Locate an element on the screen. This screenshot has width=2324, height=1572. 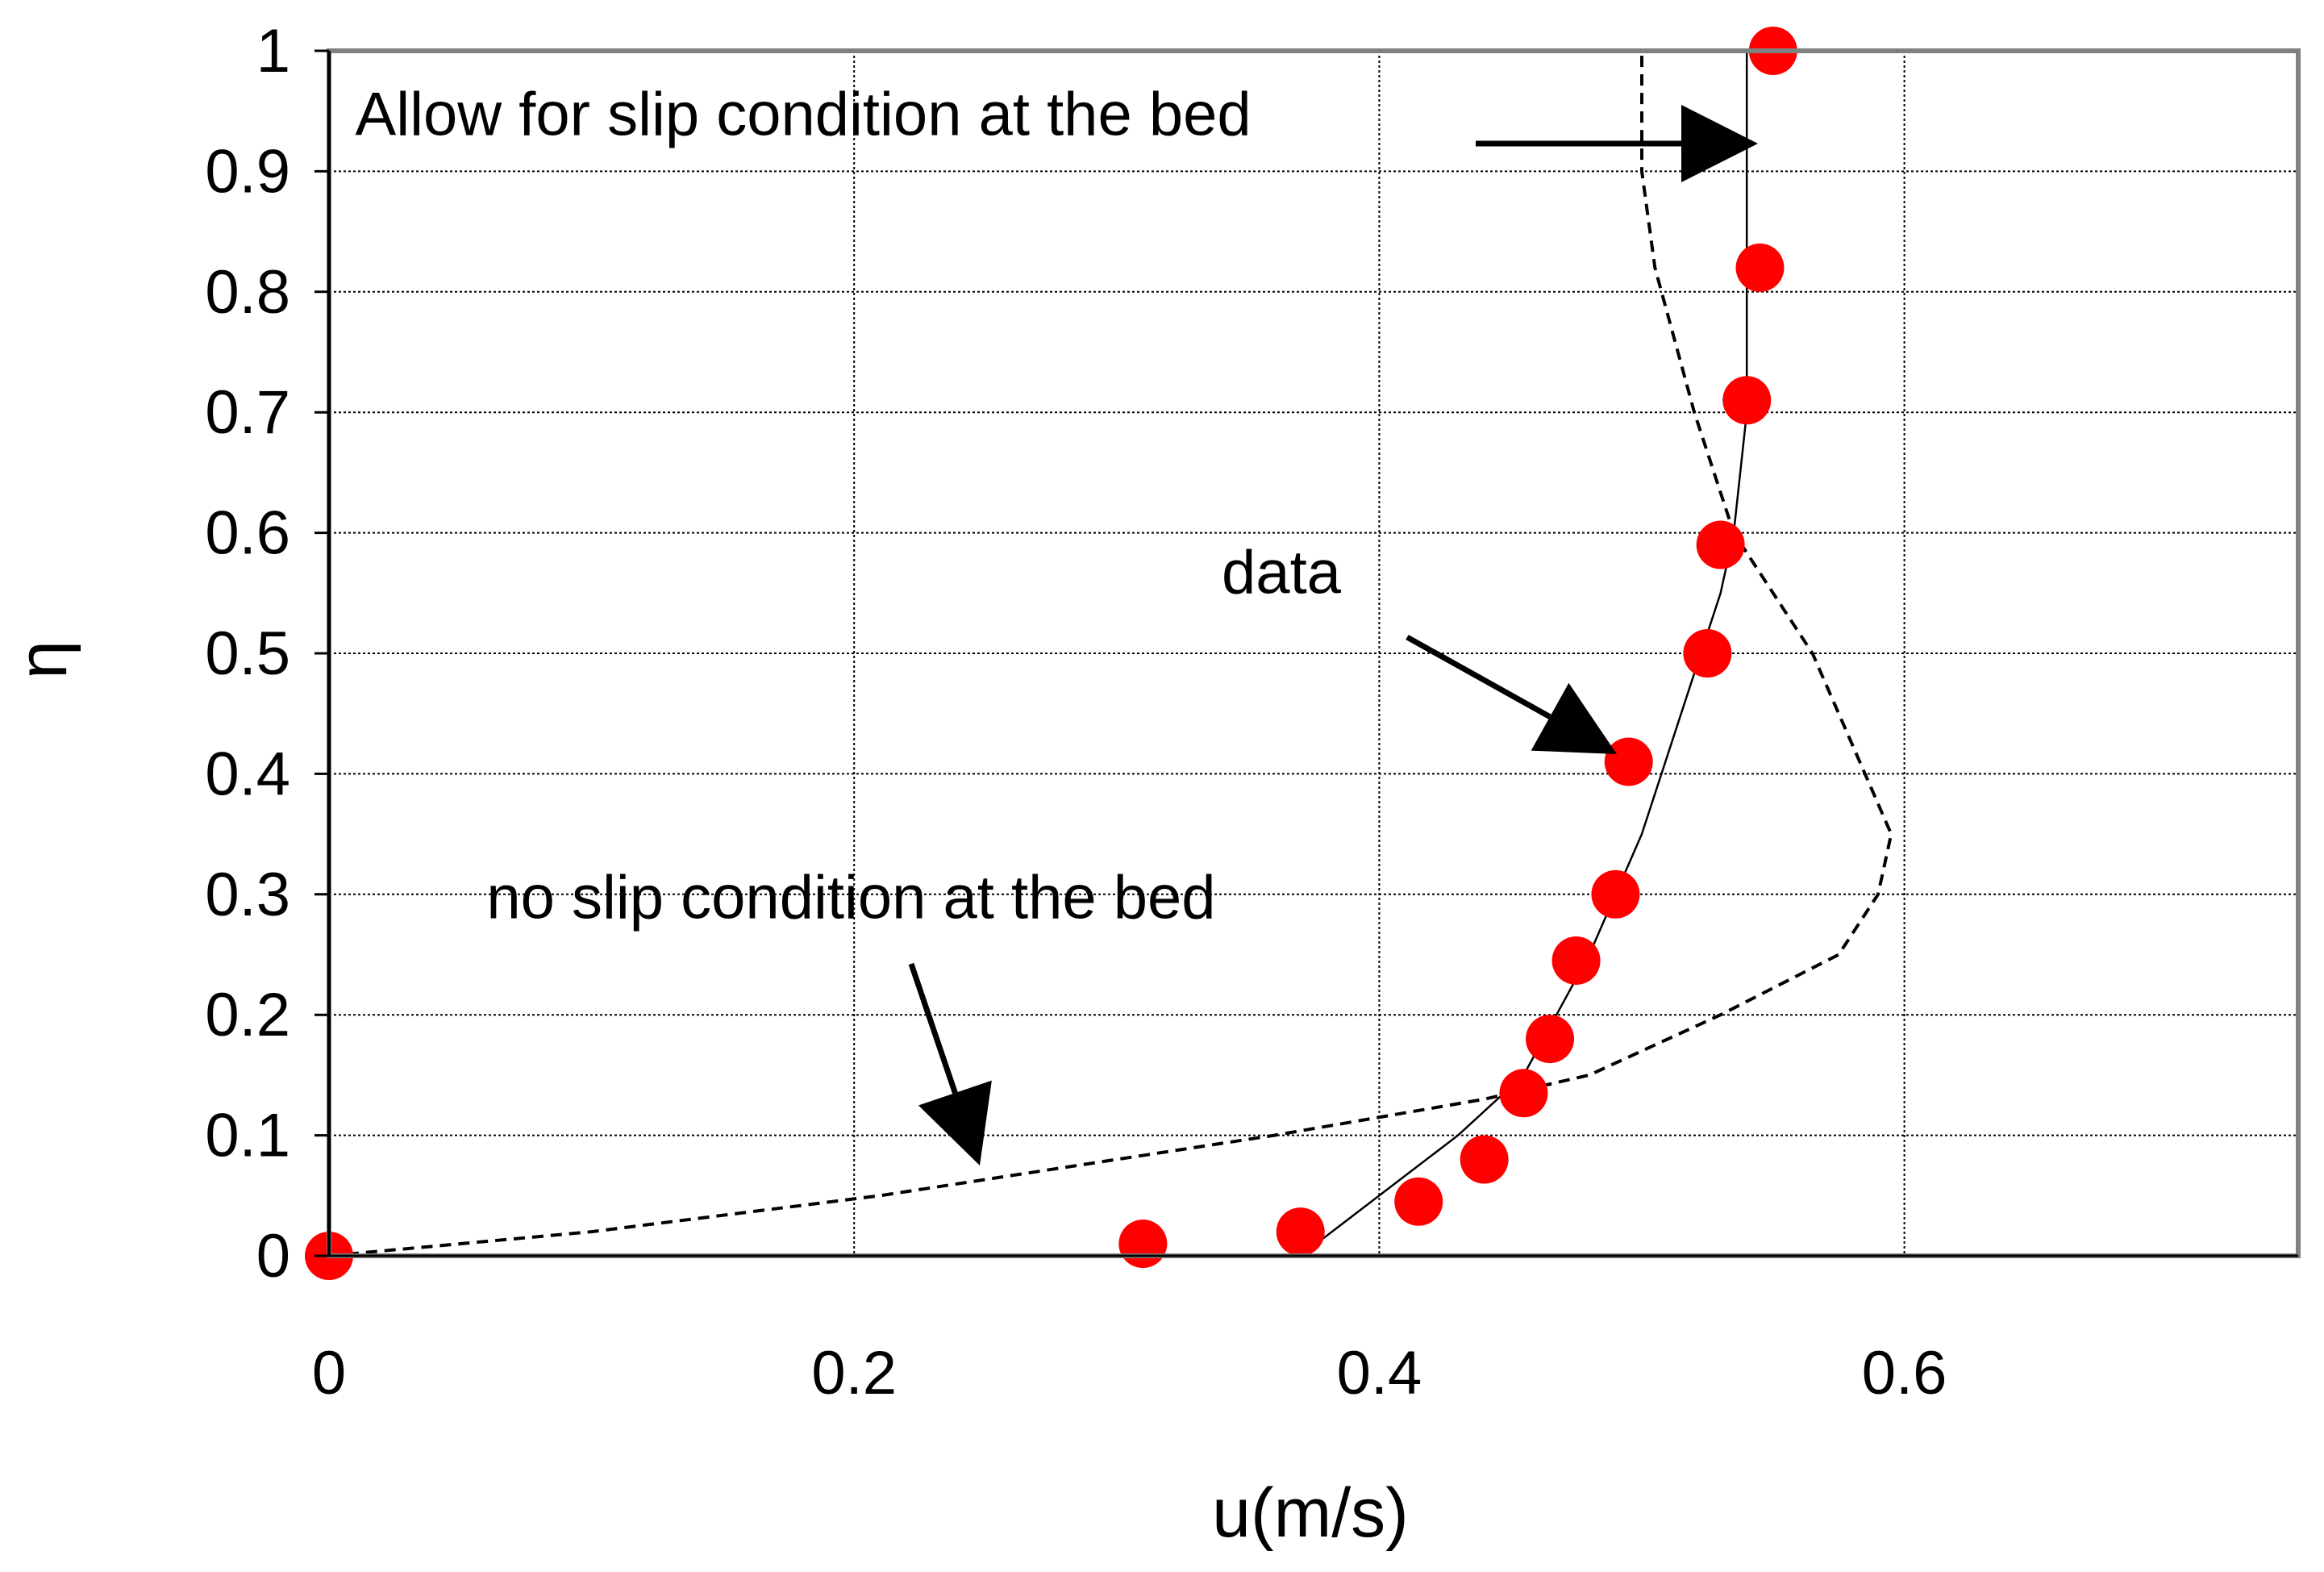
x-tick-label: 0.4 is located at coordinates (1379, 1373).